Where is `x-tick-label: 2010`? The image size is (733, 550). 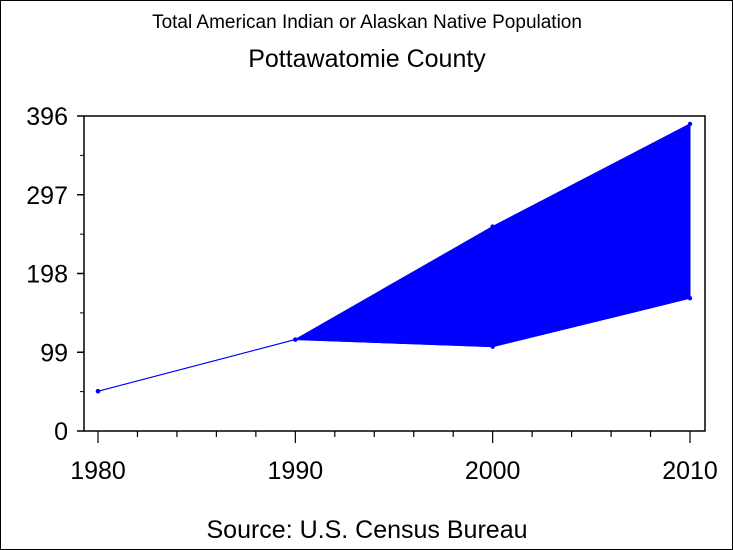
x-tick-label: 2010 is located at coordinates (690, 471).